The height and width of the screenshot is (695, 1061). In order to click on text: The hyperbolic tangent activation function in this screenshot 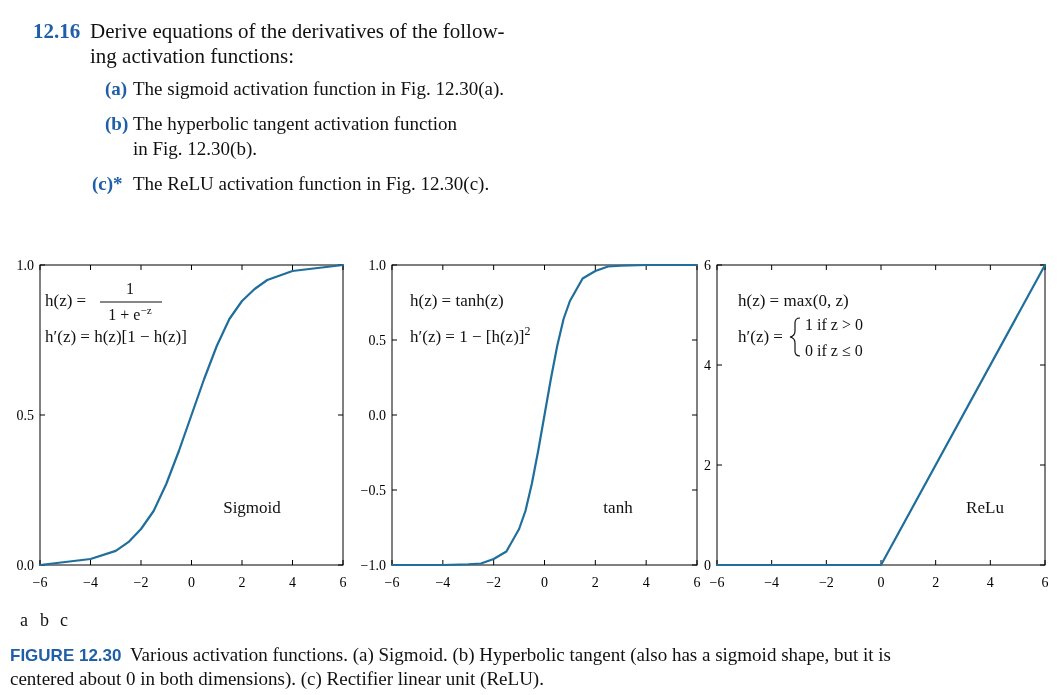, I will do `click(295, 123)`.